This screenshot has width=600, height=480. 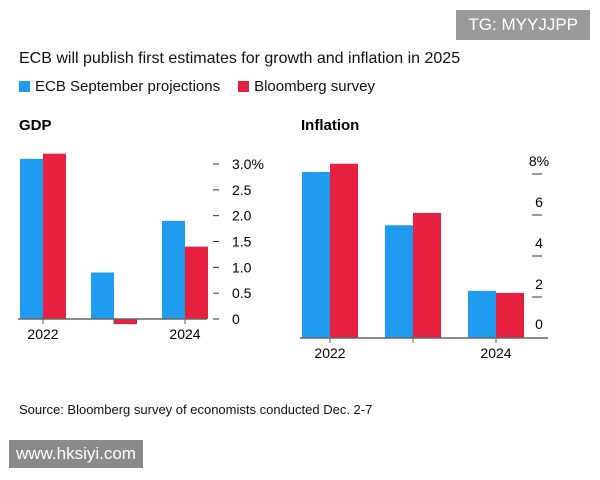 I want to click on legend-item-bloomberg: Bloomberg survey, so click(x=306, y=86).